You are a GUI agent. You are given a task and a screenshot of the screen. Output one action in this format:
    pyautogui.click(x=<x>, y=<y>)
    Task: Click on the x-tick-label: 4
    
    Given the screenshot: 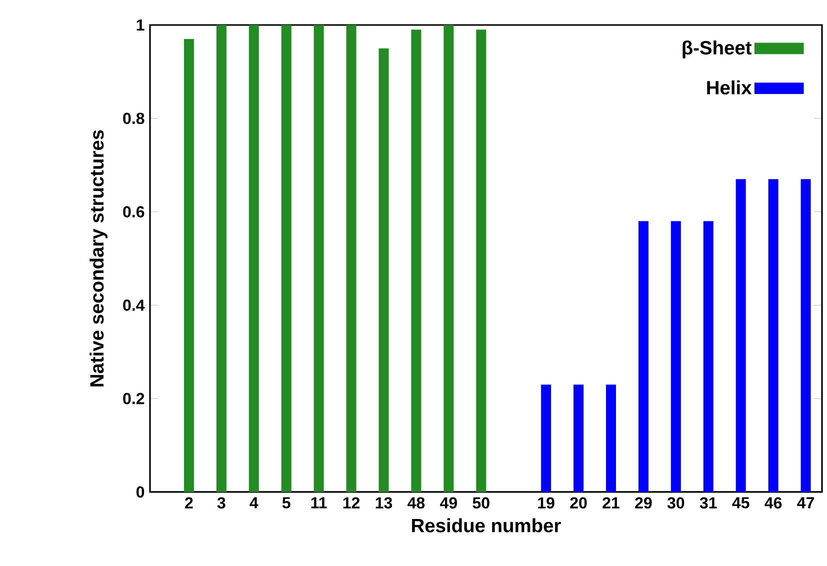 What is the action you would take?
    pyautogui.click(x=254, y=502)
    